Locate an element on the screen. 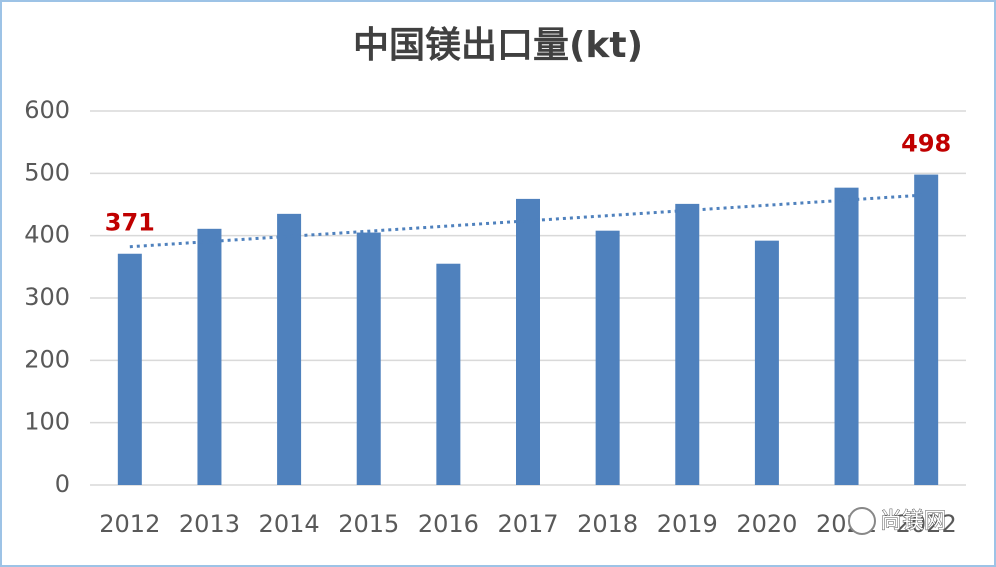 This screenshot has height=567, width=996. y-tick-label: 100 is located at coordinates (47, 422).